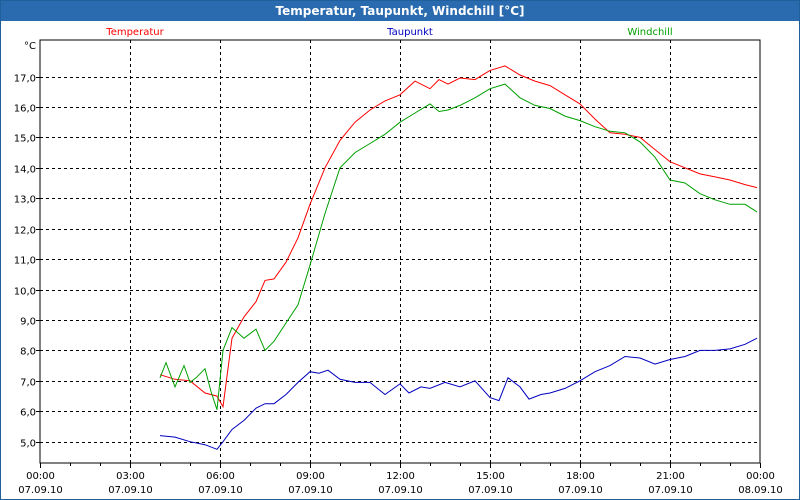 The width and height of the screenshot is (800, 500). Describe the element at coordinates (134, 32) in the screenshot. I see `legend-temperatur: Temperatur` at that location.